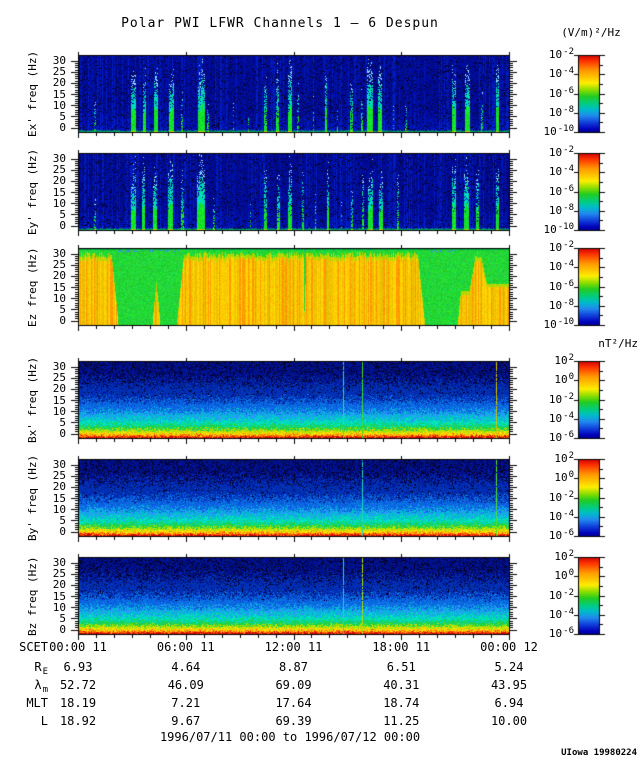 This screenshot has width=640, height=768. I want to click on ephemeris-value: 6.94, so click(509, 703).